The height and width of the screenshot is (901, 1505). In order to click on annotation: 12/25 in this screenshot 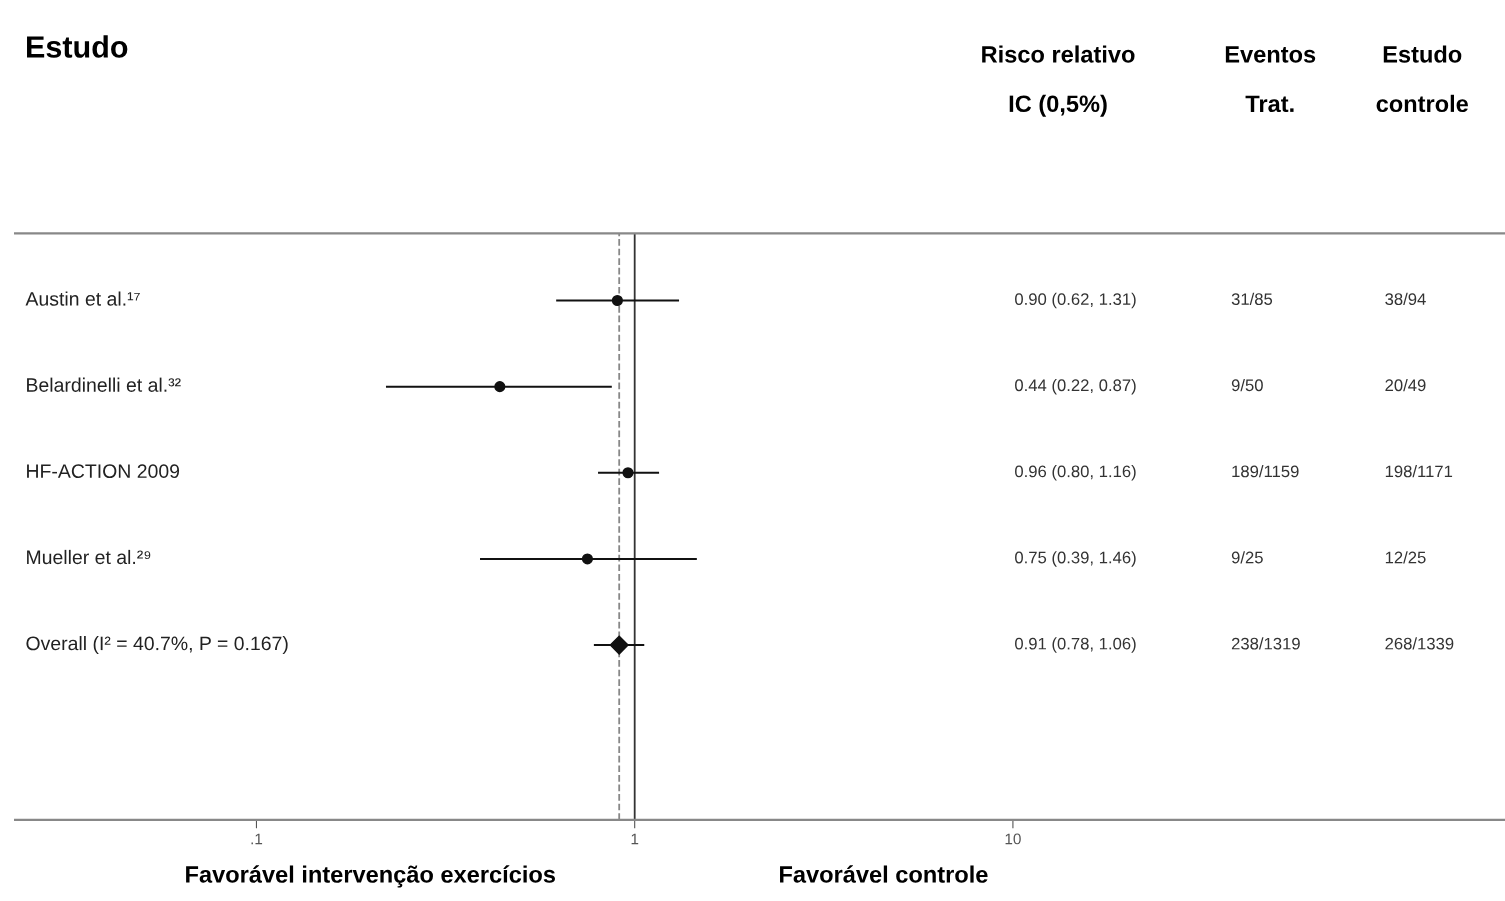, I will do `click(1405, 557)`.